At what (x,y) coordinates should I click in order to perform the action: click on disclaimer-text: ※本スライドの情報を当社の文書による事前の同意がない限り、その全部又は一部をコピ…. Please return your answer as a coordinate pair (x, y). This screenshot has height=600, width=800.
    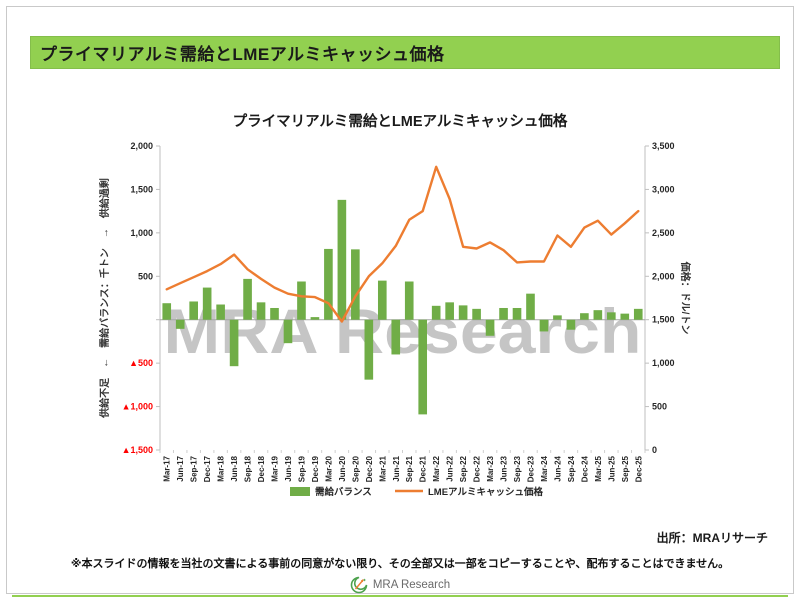
    Looking at the image, I should click on (400, 564).